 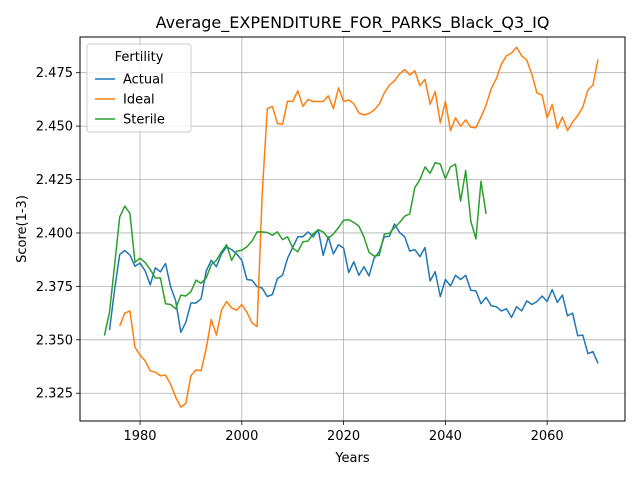 What do you see at coordinates (54, 287) in the screenshot?
I see `y-tick-label: 2.375` at bounding box center [54, 287].